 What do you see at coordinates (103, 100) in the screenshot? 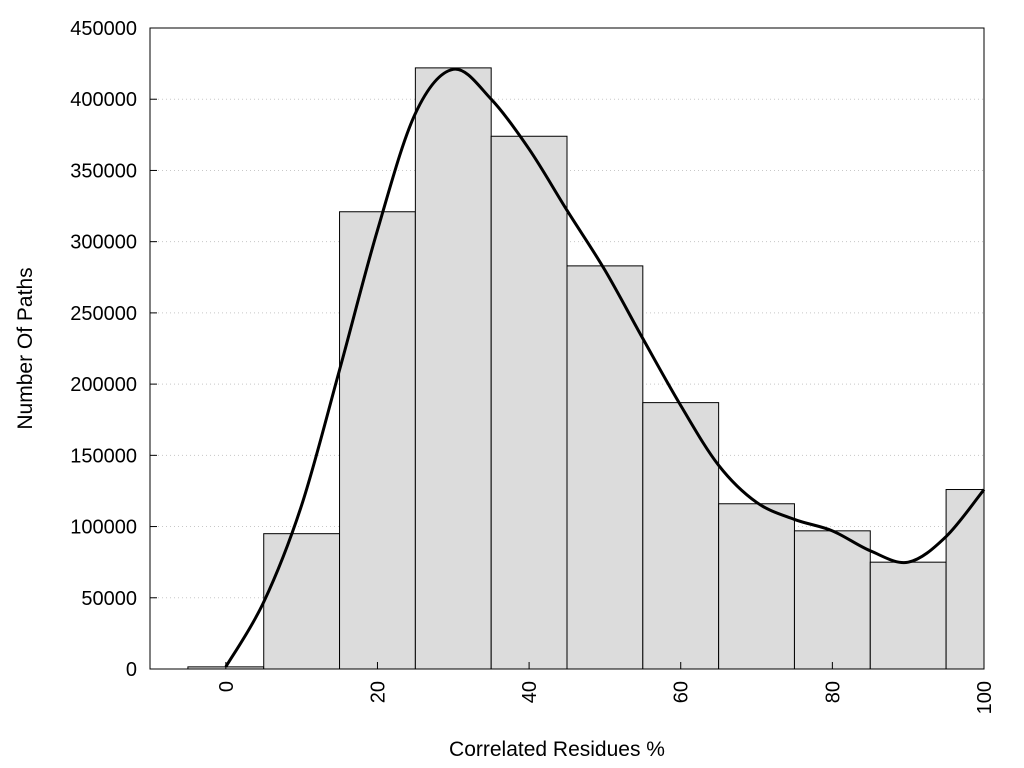
I see `y-tick-label: 400000` at bounding box center [103, 100].